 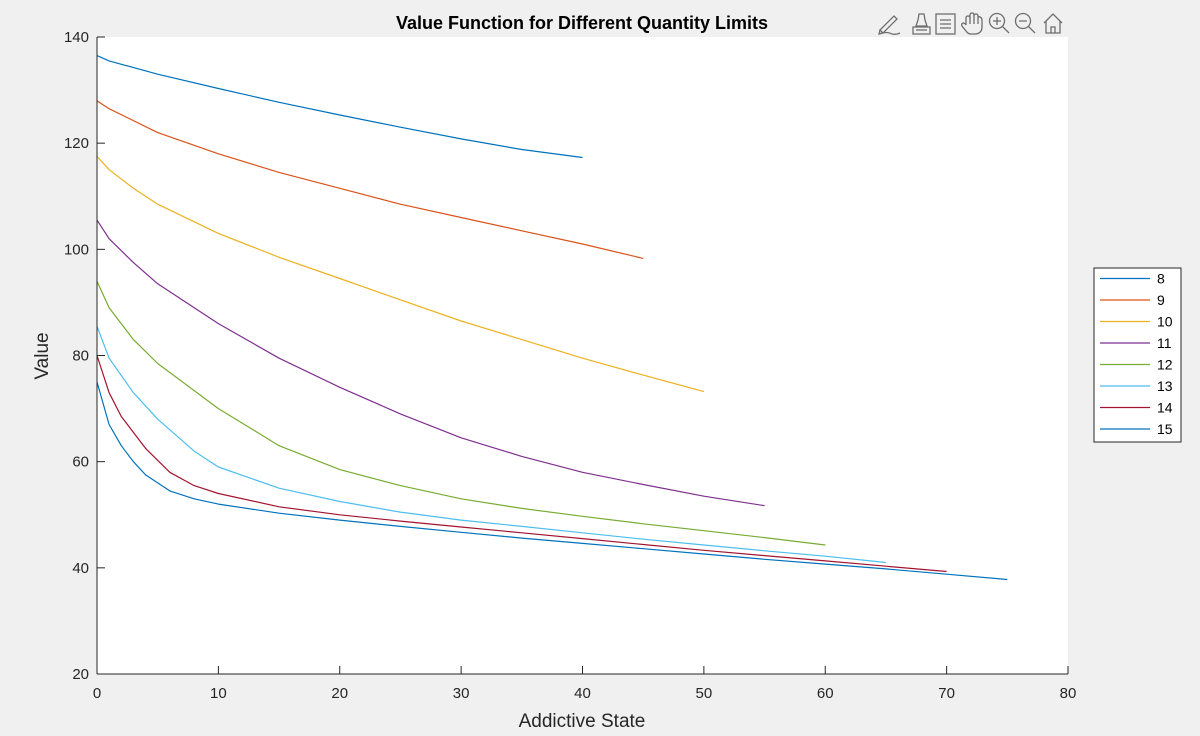 What do you see at coordinates (339, 693) in the screenshot?
I see `x-tick-label: 20` at bounding box center [339, 693].